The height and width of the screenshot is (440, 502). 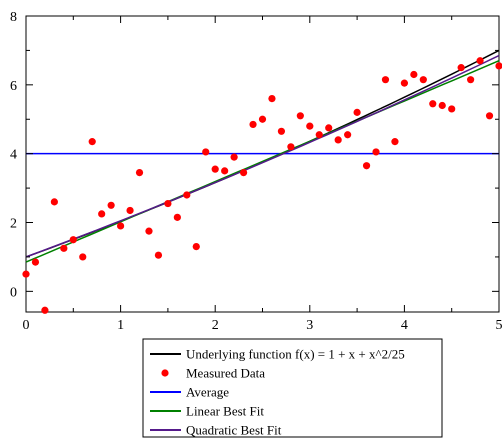 What do you see at coordinates (13, 17) in the screenshot?
I see `y-tick-label: 8` at bounding box center [13, 17].